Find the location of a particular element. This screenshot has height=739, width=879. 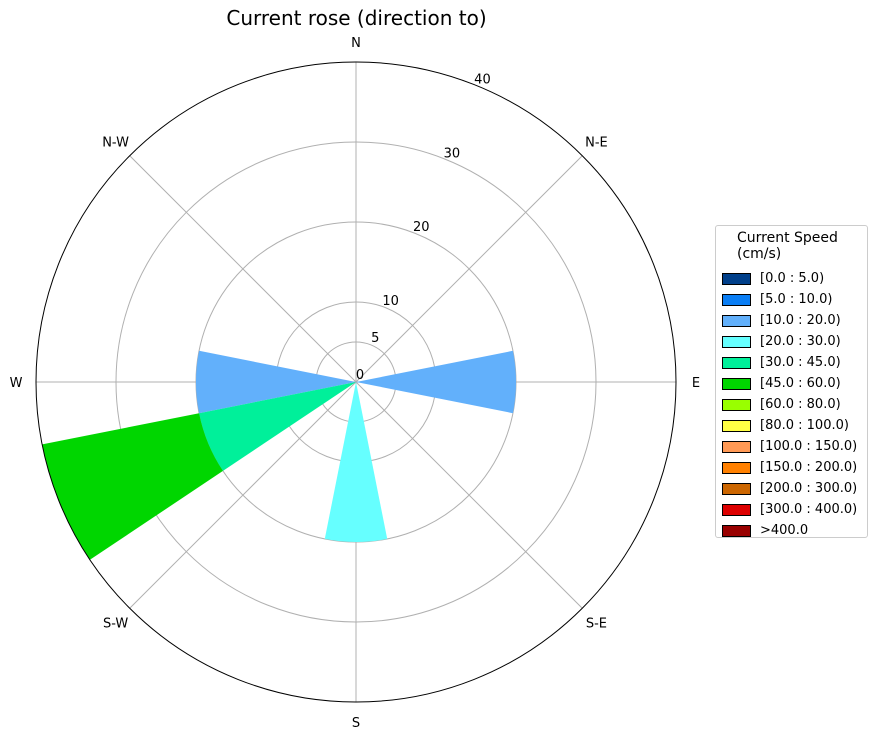

legend-label: [45.0 : 60.0) is located at coordinates (800, 383).